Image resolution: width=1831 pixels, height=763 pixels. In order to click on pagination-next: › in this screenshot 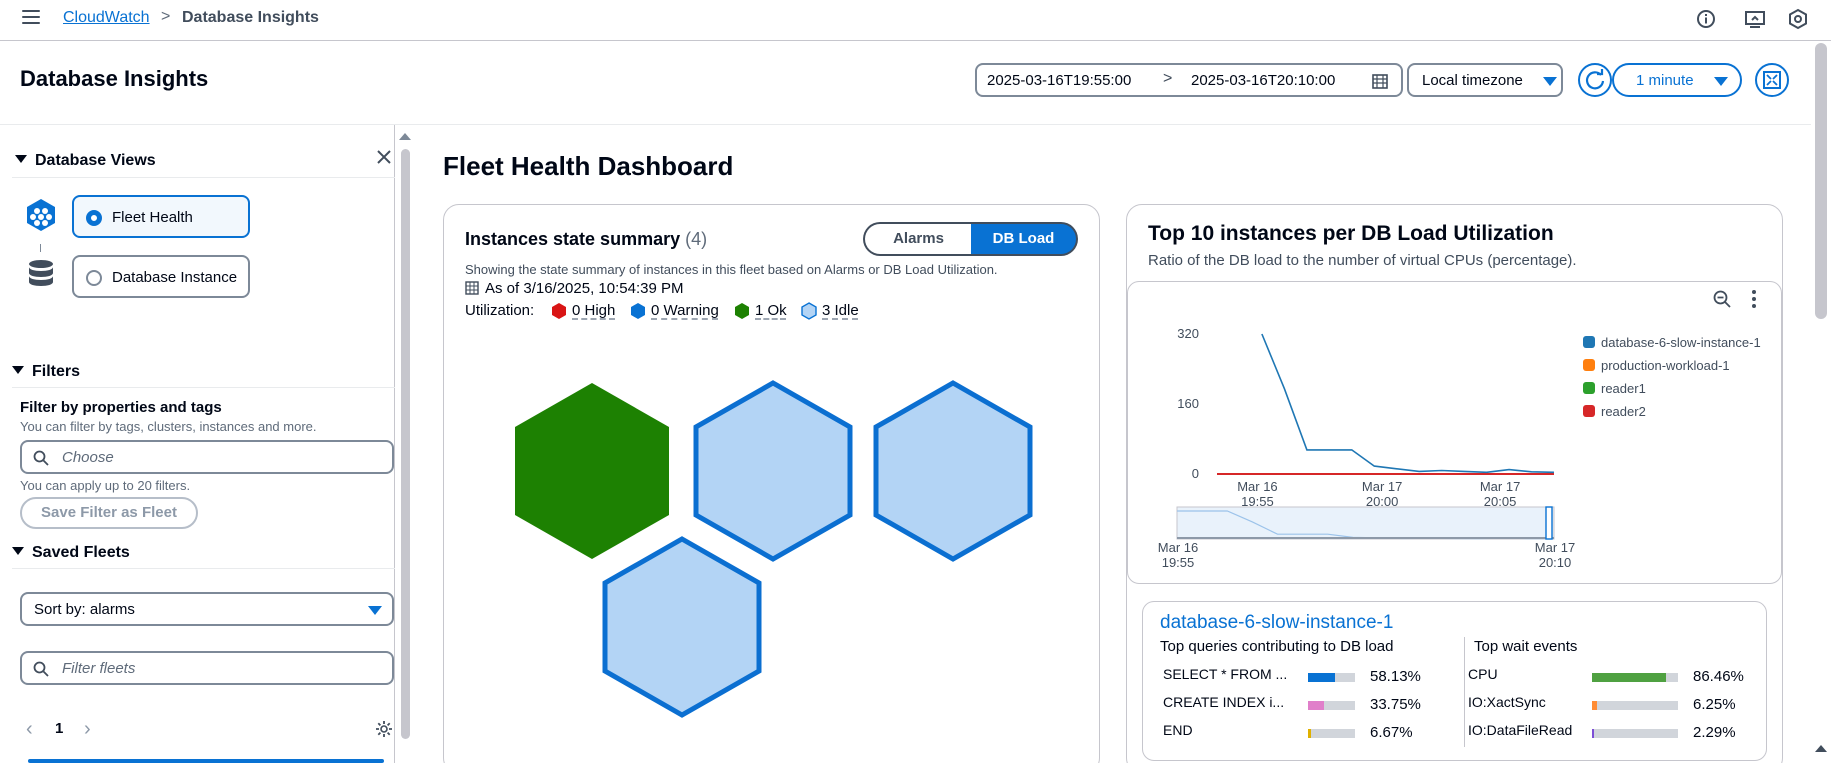, I will do `click(87, 729)`.